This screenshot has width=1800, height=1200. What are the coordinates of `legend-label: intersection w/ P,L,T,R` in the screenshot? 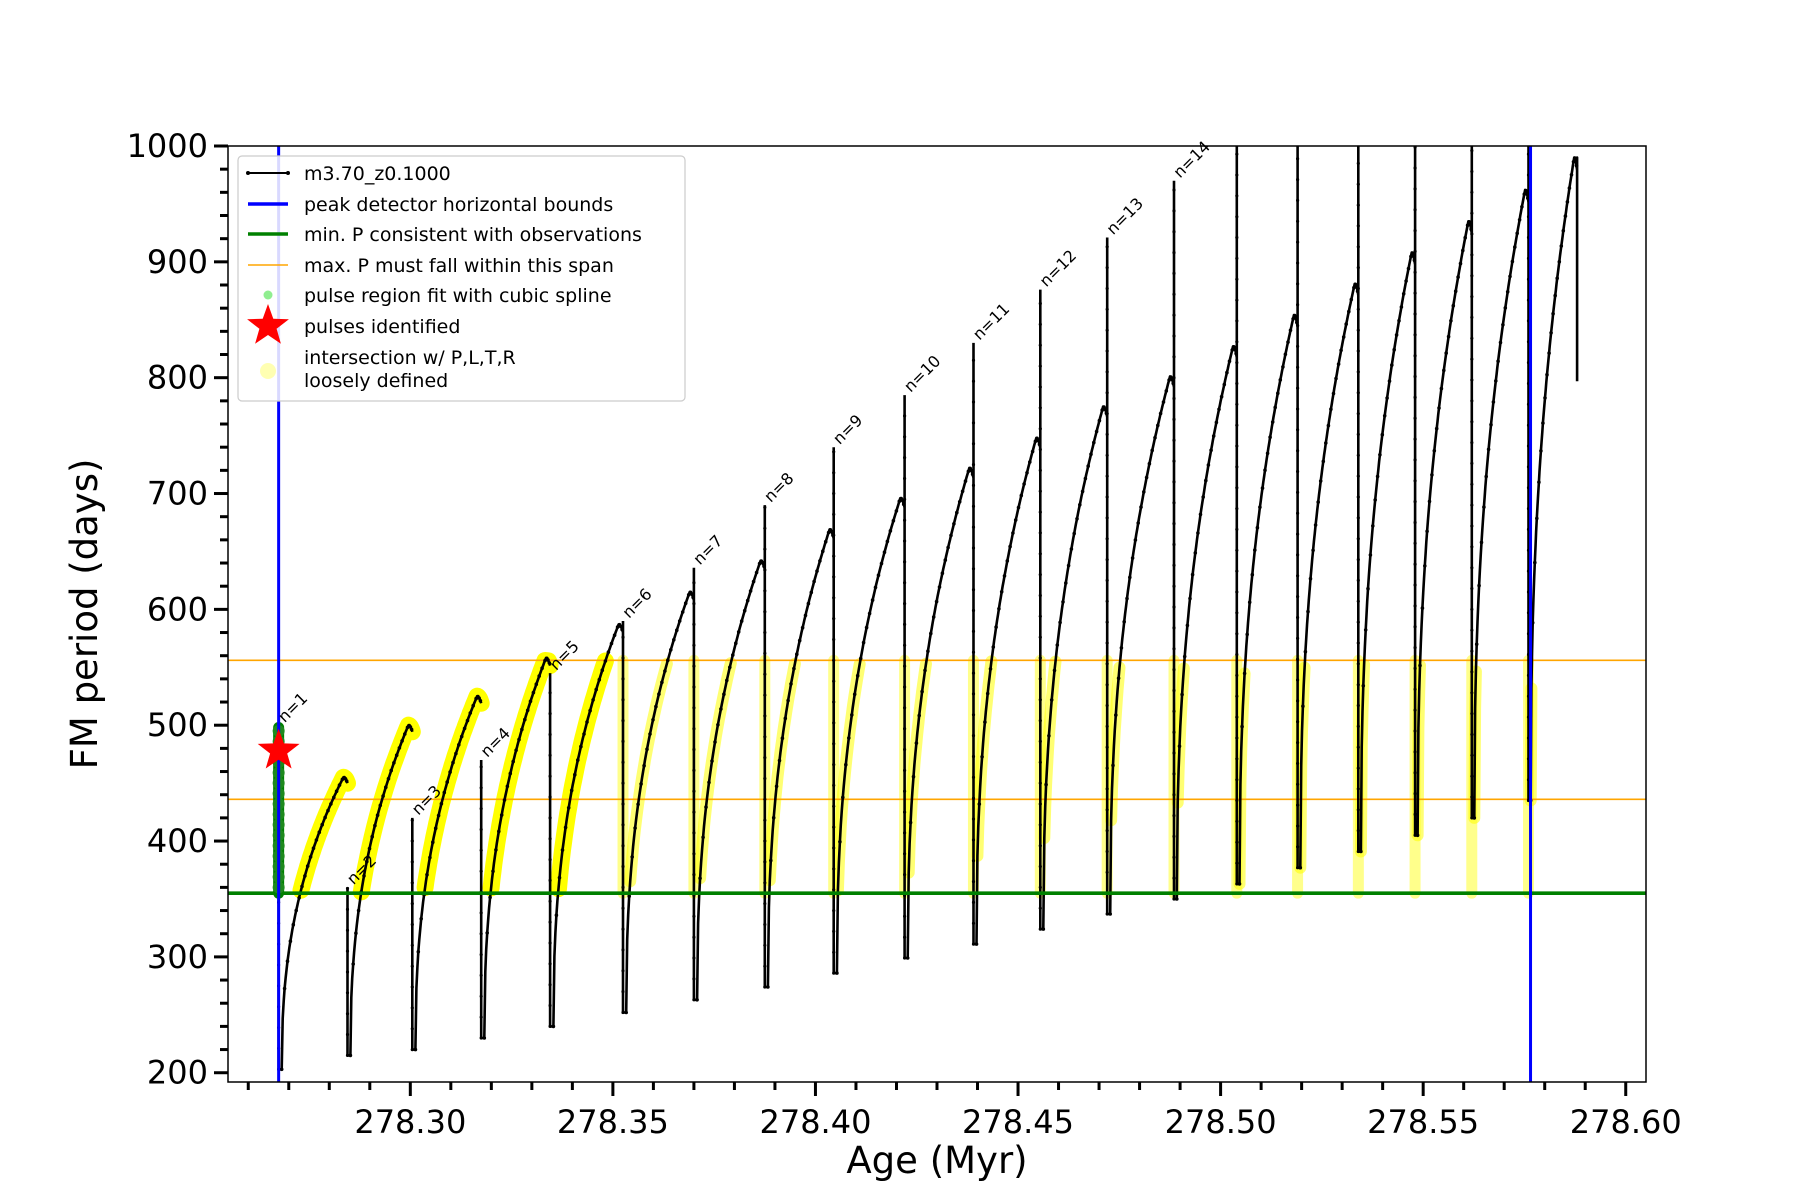 It's located at (410, 358).